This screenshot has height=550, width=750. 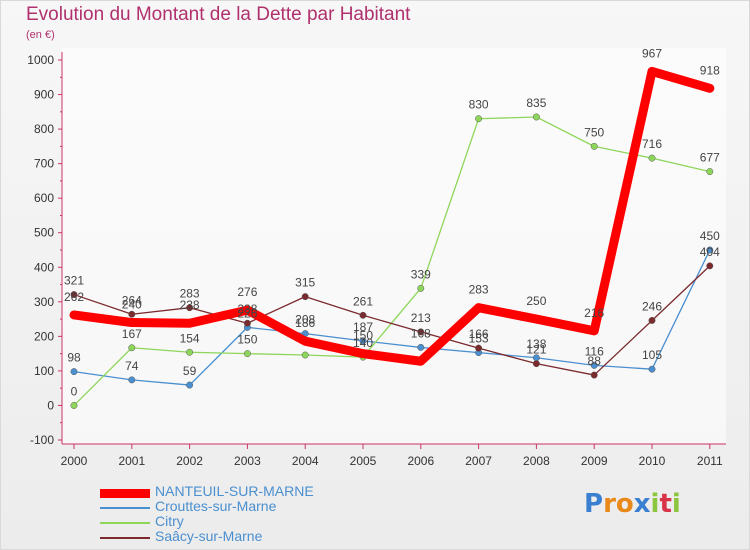 I want to click on data-label: 74, so click(x=132, y=366).